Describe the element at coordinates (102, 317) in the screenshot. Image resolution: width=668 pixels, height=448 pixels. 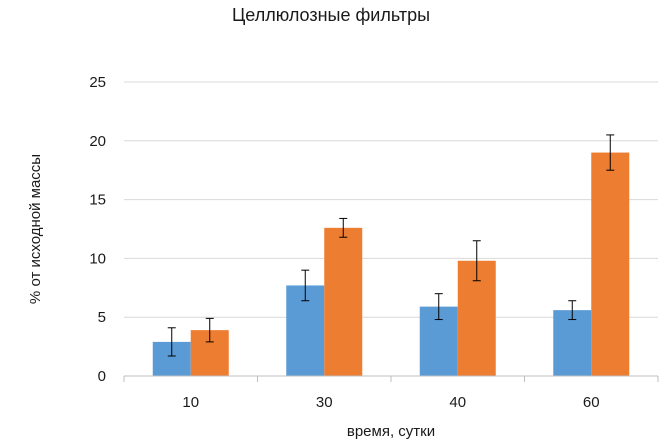
I see `y-tick-label: 5` at that location.